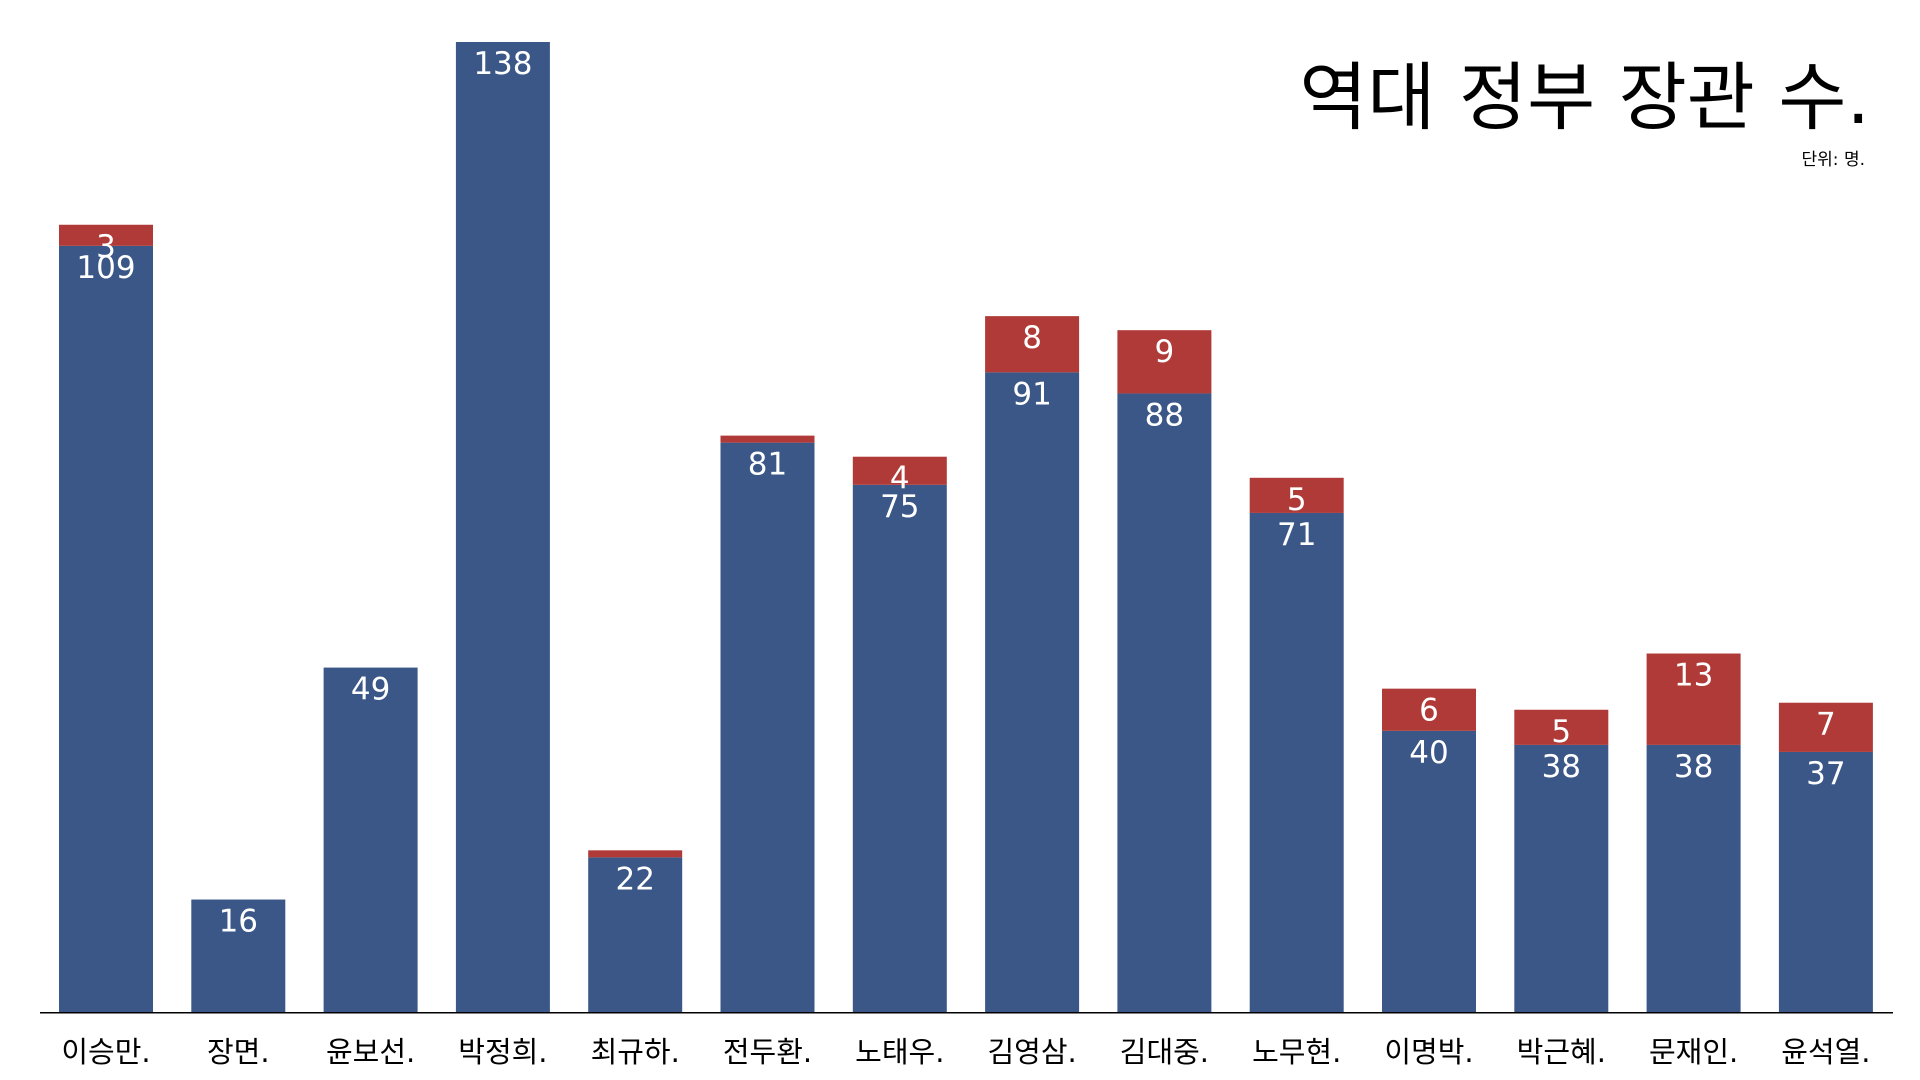 The height and width of the screenshot is (1080, 1920). Describe the element at coordinates (767, 465) in the screenshot. I see `data-label: 81` at that location.